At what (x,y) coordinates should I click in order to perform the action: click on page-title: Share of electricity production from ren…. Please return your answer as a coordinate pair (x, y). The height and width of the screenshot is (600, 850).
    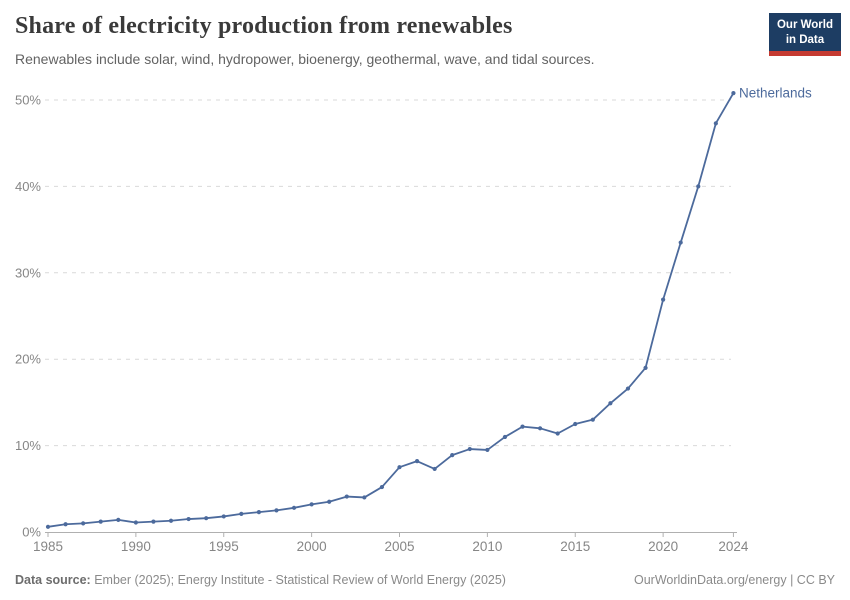
    Looking at the image, I should click on (264, 26).